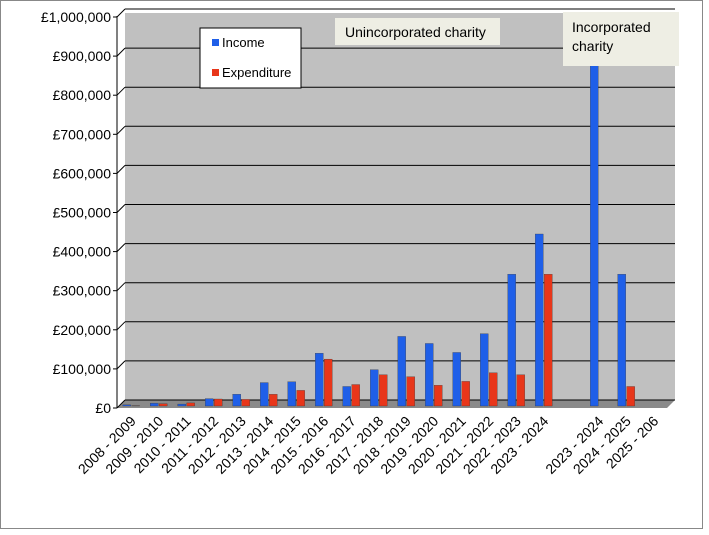 The image size is (709, 535). I want to click on y-tick-label: £0, so click(103, 408).